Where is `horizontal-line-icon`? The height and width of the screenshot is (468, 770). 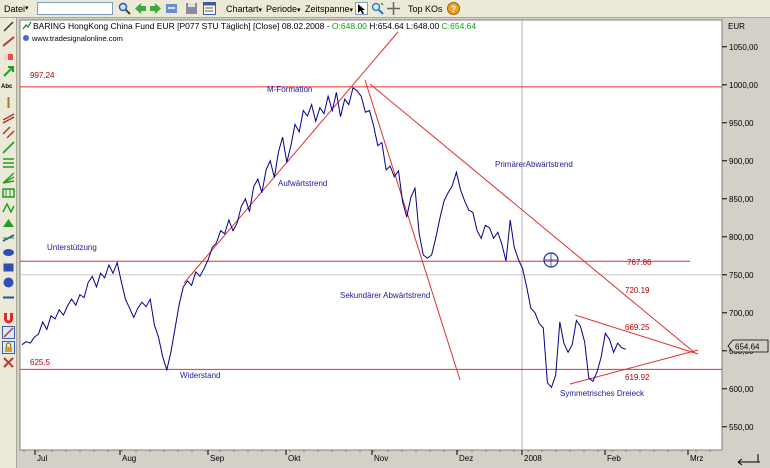 horizontal-line-icon is located at coordinates (8, 297).